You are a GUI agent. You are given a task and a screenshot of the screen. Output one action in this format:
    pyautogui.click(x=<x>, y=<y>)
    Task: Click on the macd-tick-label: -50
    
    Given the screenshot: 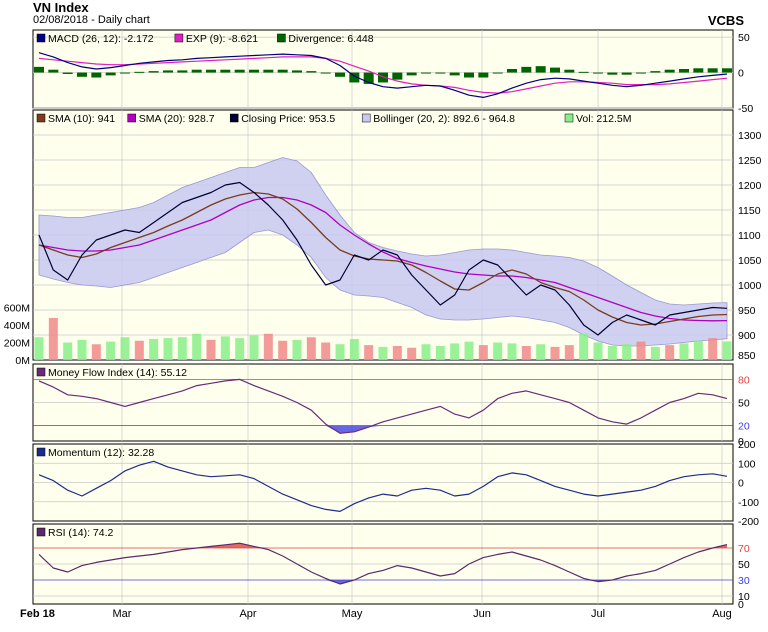 What is the action you would take?
    pyautogui.click(x=745, y=109)
    